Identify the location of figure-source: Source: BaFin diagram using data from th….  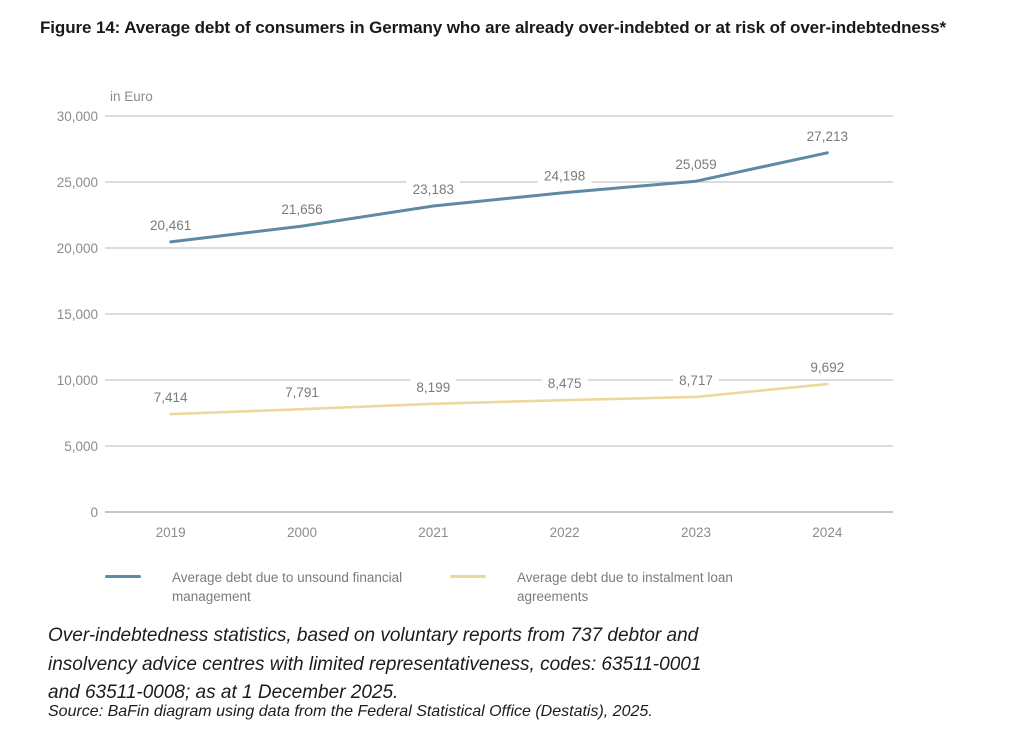
(350, 711).